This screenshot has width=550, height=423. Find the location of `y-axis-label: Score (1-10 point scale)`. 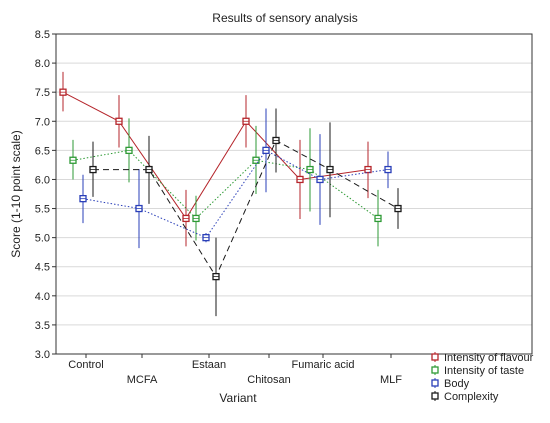

y-axis-label: Score (1-10 point scale) is located at coordinates (16, 193).